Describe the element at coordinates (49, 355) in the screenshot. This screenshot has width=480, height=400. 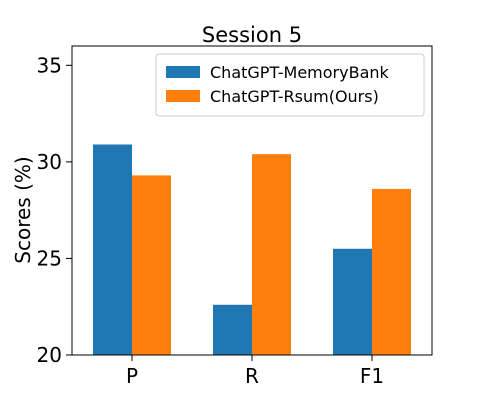
I see `y-tick-label: 20` at that location.